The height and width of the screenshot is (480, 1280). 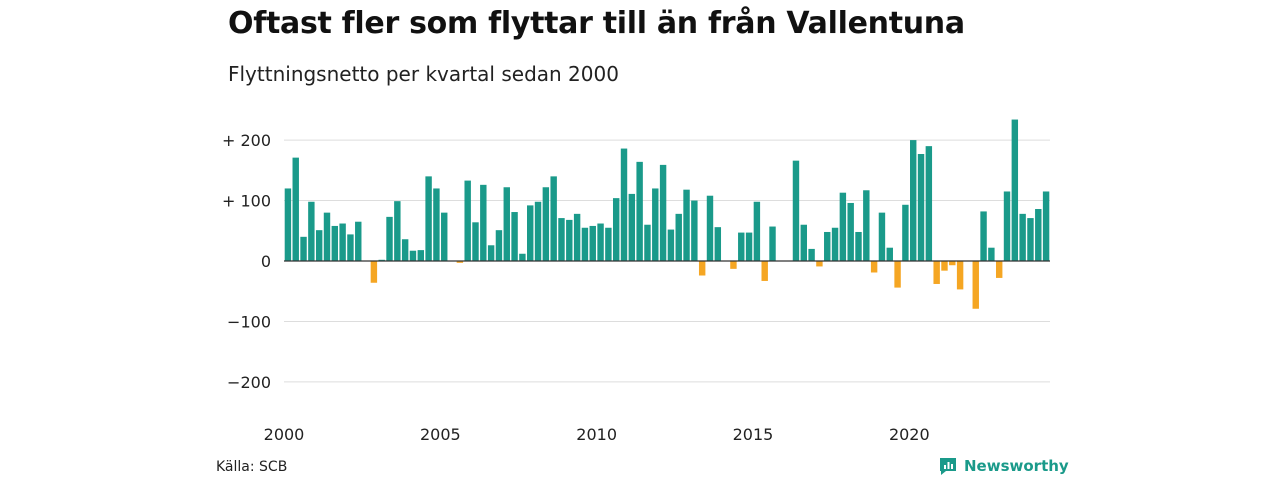 What do you see at coordinates (936, 272) in the screenshot?
I see `bar-2020-q4` at bounding box center [936, 272].